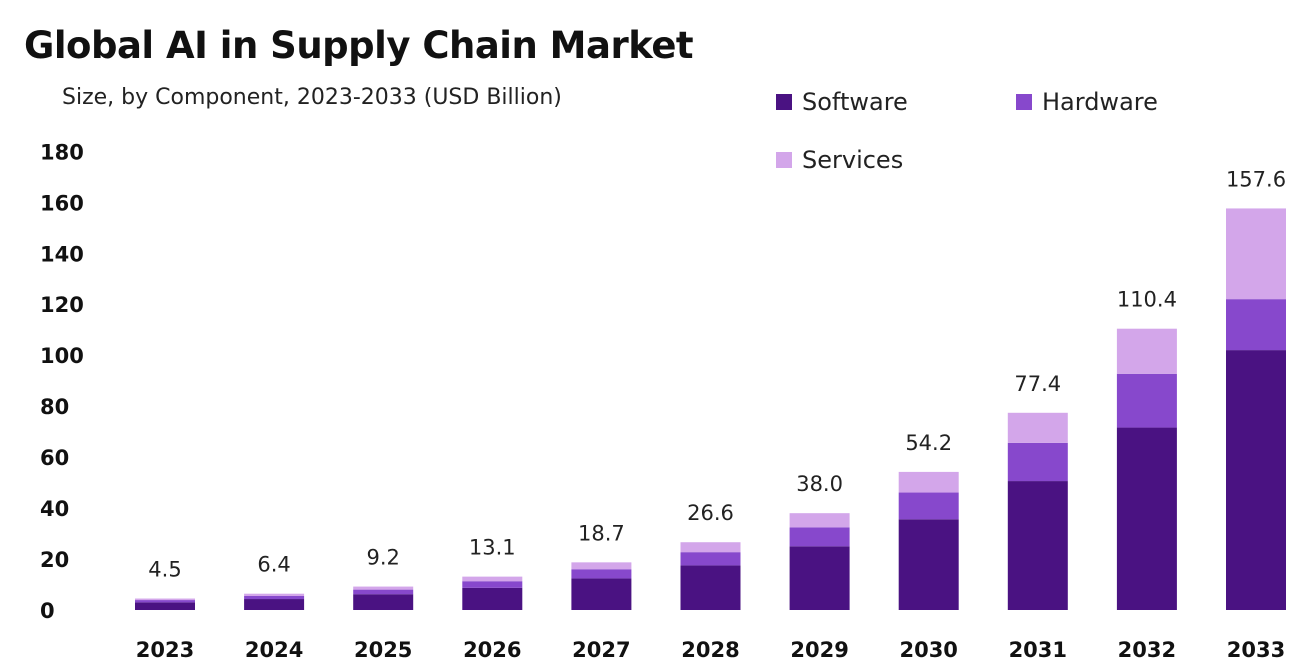  Describe the element at coordinates (1037, 462) in the screenshot. I see `bar-hardware-2031` at that location.